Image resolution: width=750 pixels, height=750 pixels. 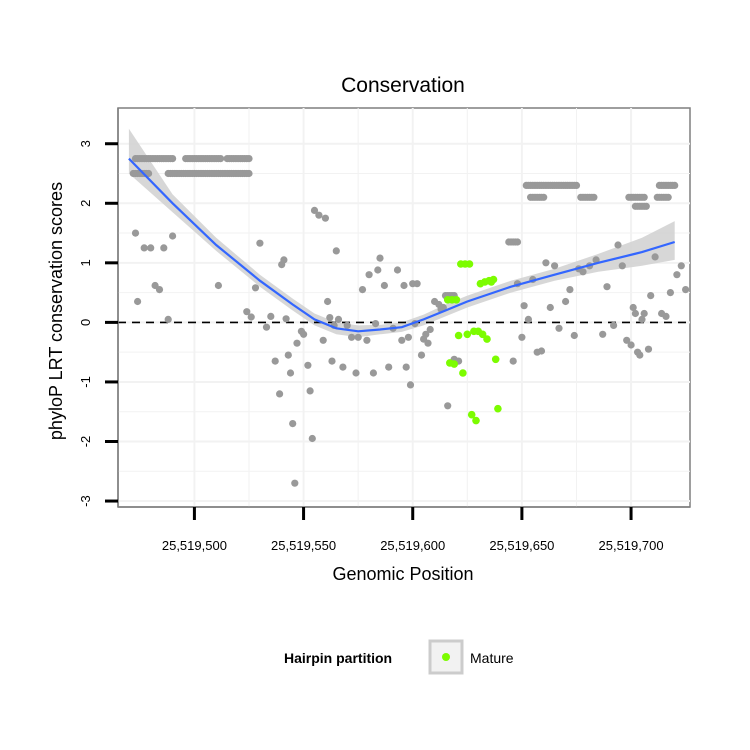 What do you see at coordinates (303, 545) in the screenshot?
I see `x-tick-label: 25,519,550` at bounding box center [303, 545].